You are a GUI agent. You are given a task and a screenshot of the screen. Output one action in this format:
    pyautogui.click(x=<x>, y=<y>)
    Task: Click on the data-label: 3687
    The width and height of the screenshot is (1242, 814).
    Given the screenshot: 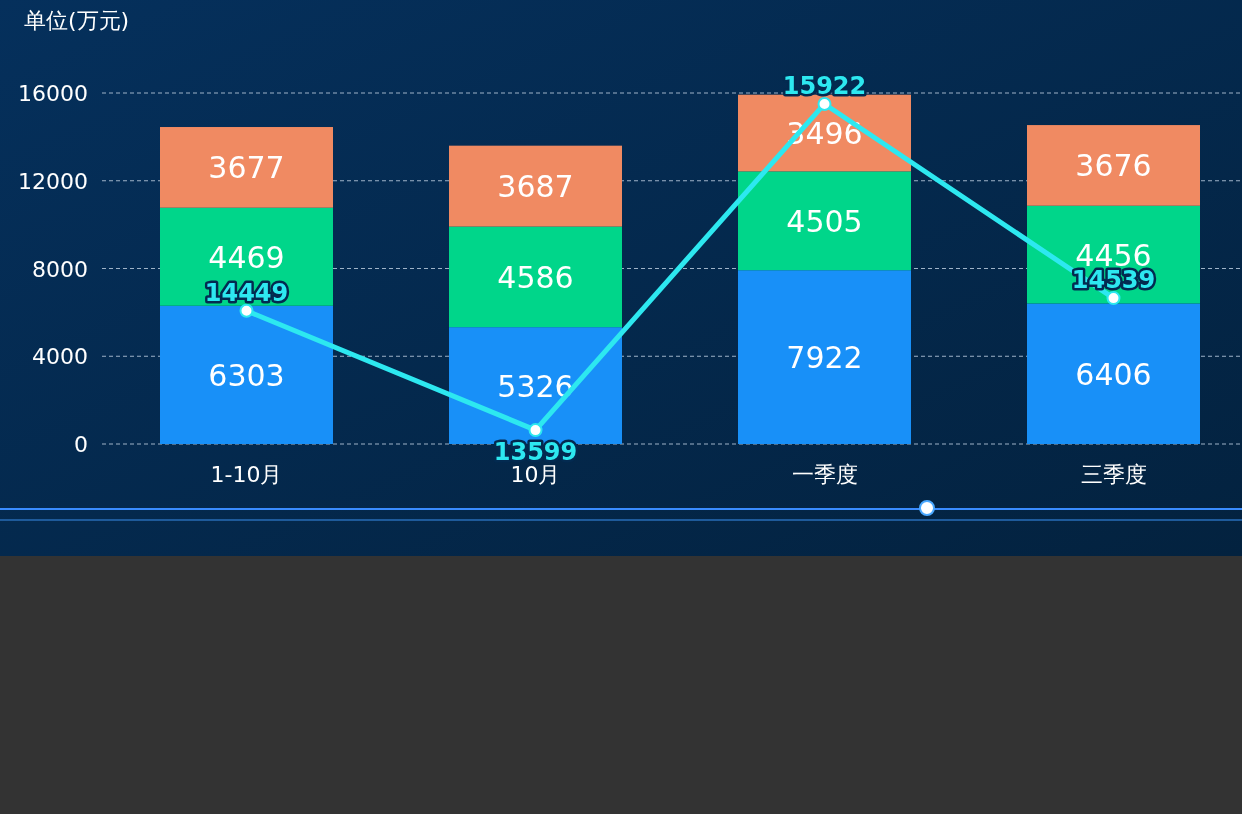 What is the action you would take?
    pyautogui.click(x=535, y=187)
    